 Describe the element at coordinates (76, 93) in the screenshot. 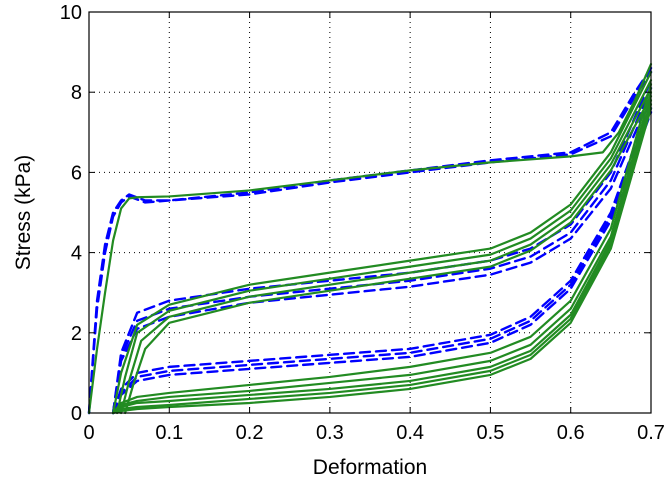

I see `y-tick-label: 8` at that location.